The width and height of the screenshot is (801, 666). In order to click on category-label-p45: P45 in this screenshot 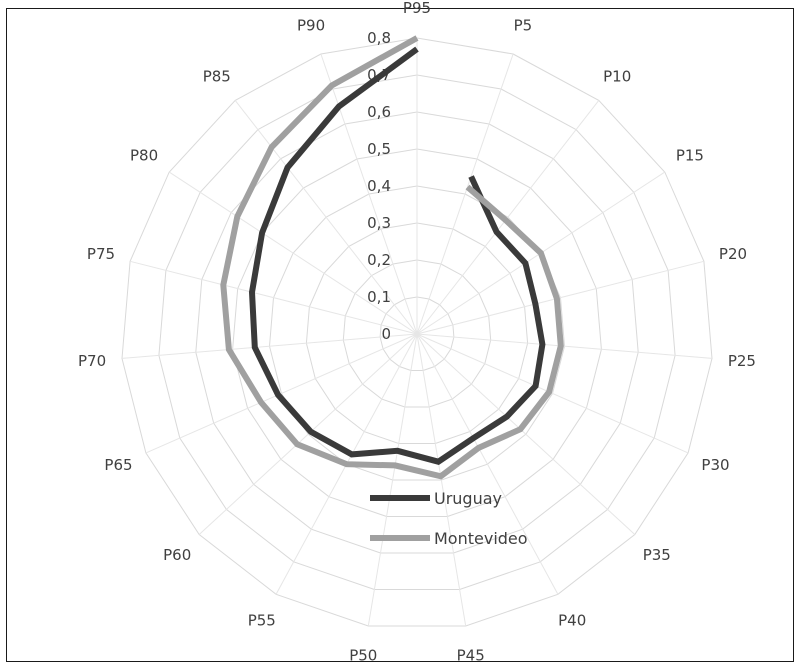, I will do `click(471, 656)`.